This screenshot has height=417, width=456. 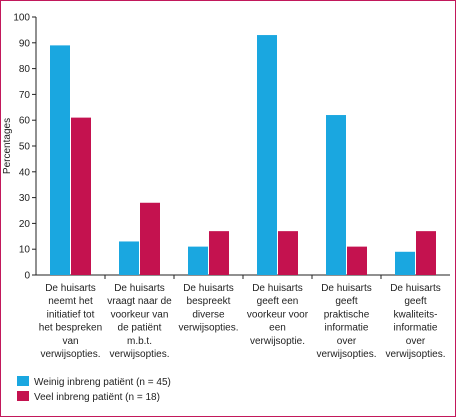 I want to click on category-label-line: het bespreken, so click(x=70, y=328).